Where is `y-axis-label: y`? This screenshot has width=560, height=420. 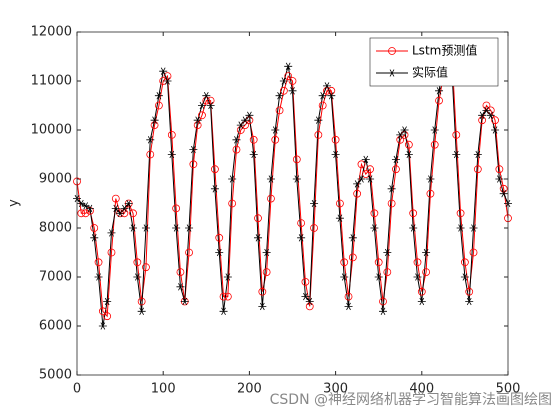
y-axis-label: y is located at coordinates (14, 203).